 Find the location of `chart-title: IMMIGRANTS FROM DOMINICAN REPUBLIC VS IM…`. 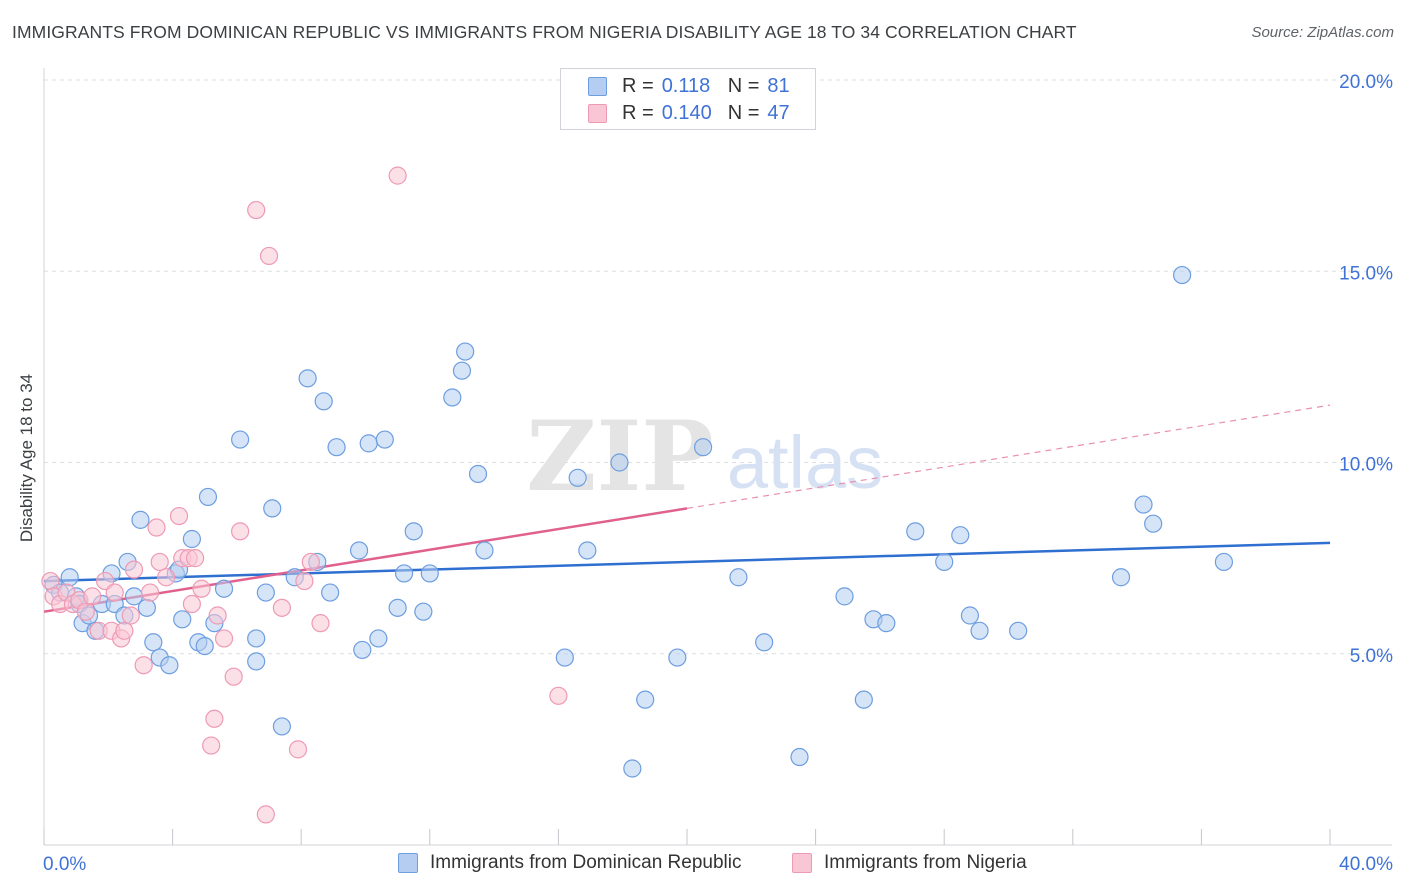

chart-title: IMMIGRANTS FROM DOMINICAN REPUBLIC VS IM… is located at coordinates (544, 32).